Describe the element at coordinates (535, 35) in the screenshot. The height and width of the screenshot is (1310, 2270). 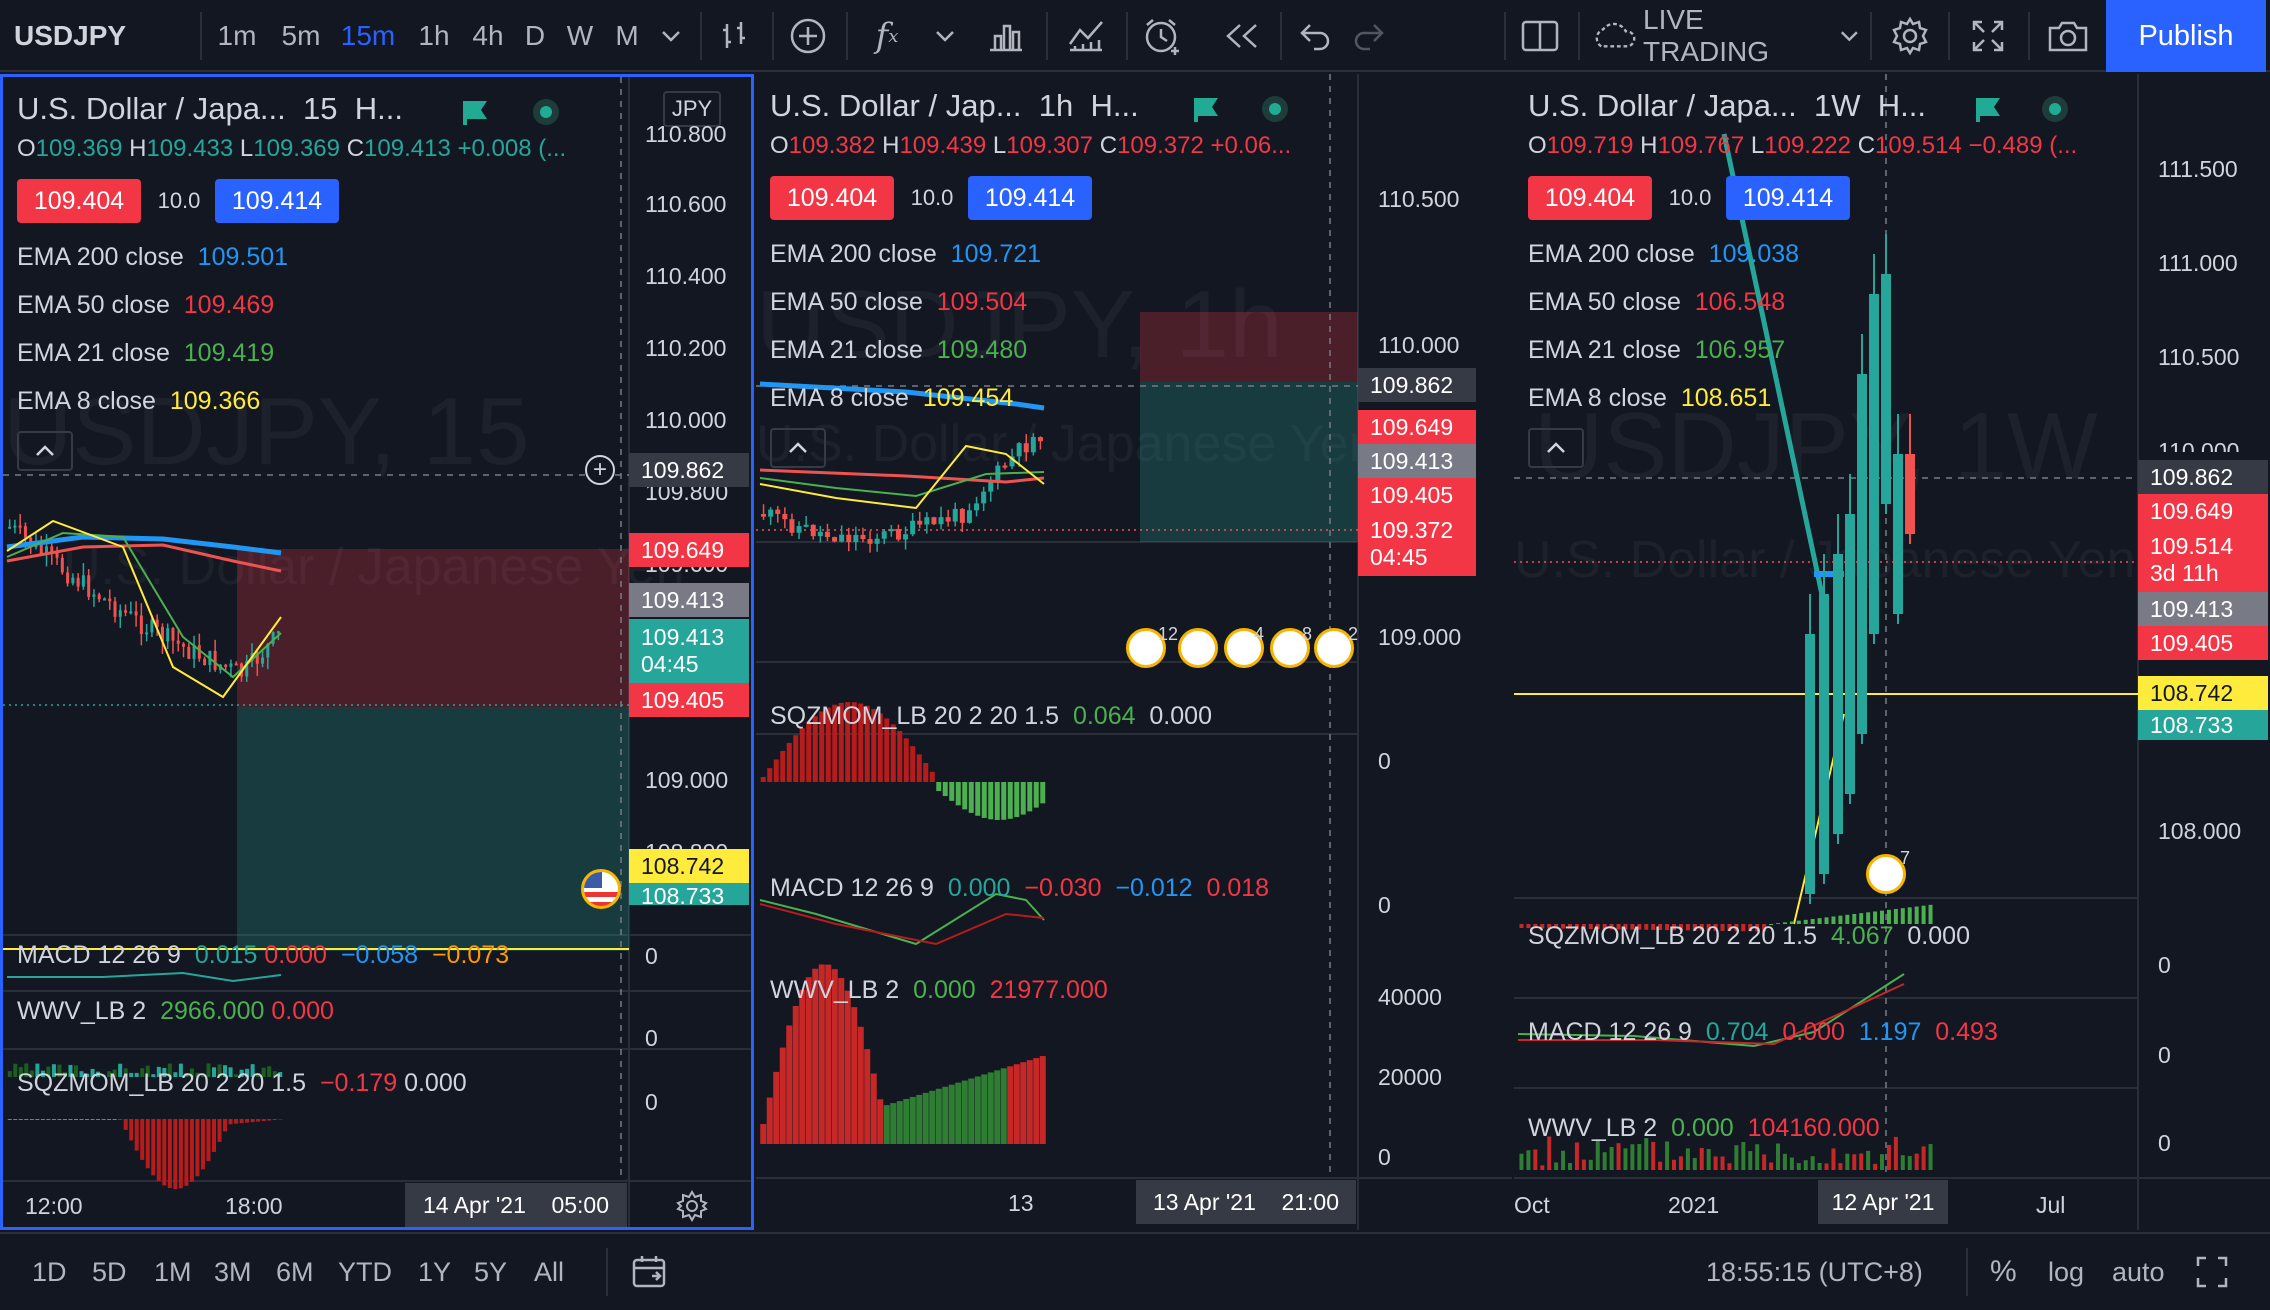
I see `interval-d: D` at that location.